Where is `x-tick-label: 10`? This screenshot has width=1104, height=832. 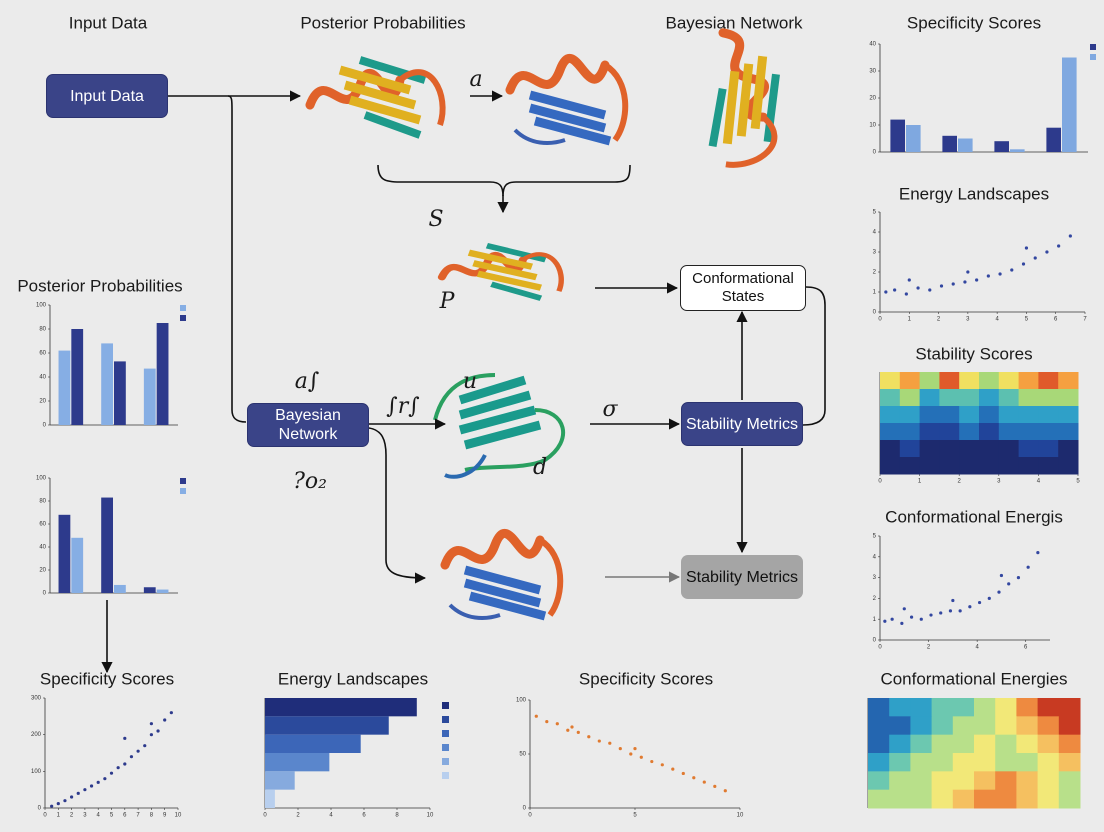 x-tick-label: 10 is located at coordinates (740, 816).